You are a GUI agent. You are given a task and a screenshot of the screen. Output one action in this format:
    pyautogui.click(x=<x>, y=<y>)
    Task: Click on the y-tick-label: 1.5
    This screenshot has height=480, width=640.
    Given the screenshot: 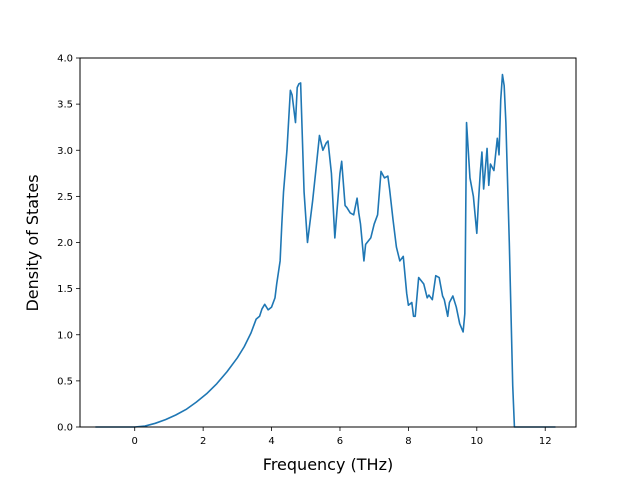 What is the action you would take?
    pyautogui.click(x=65, y=289)
    